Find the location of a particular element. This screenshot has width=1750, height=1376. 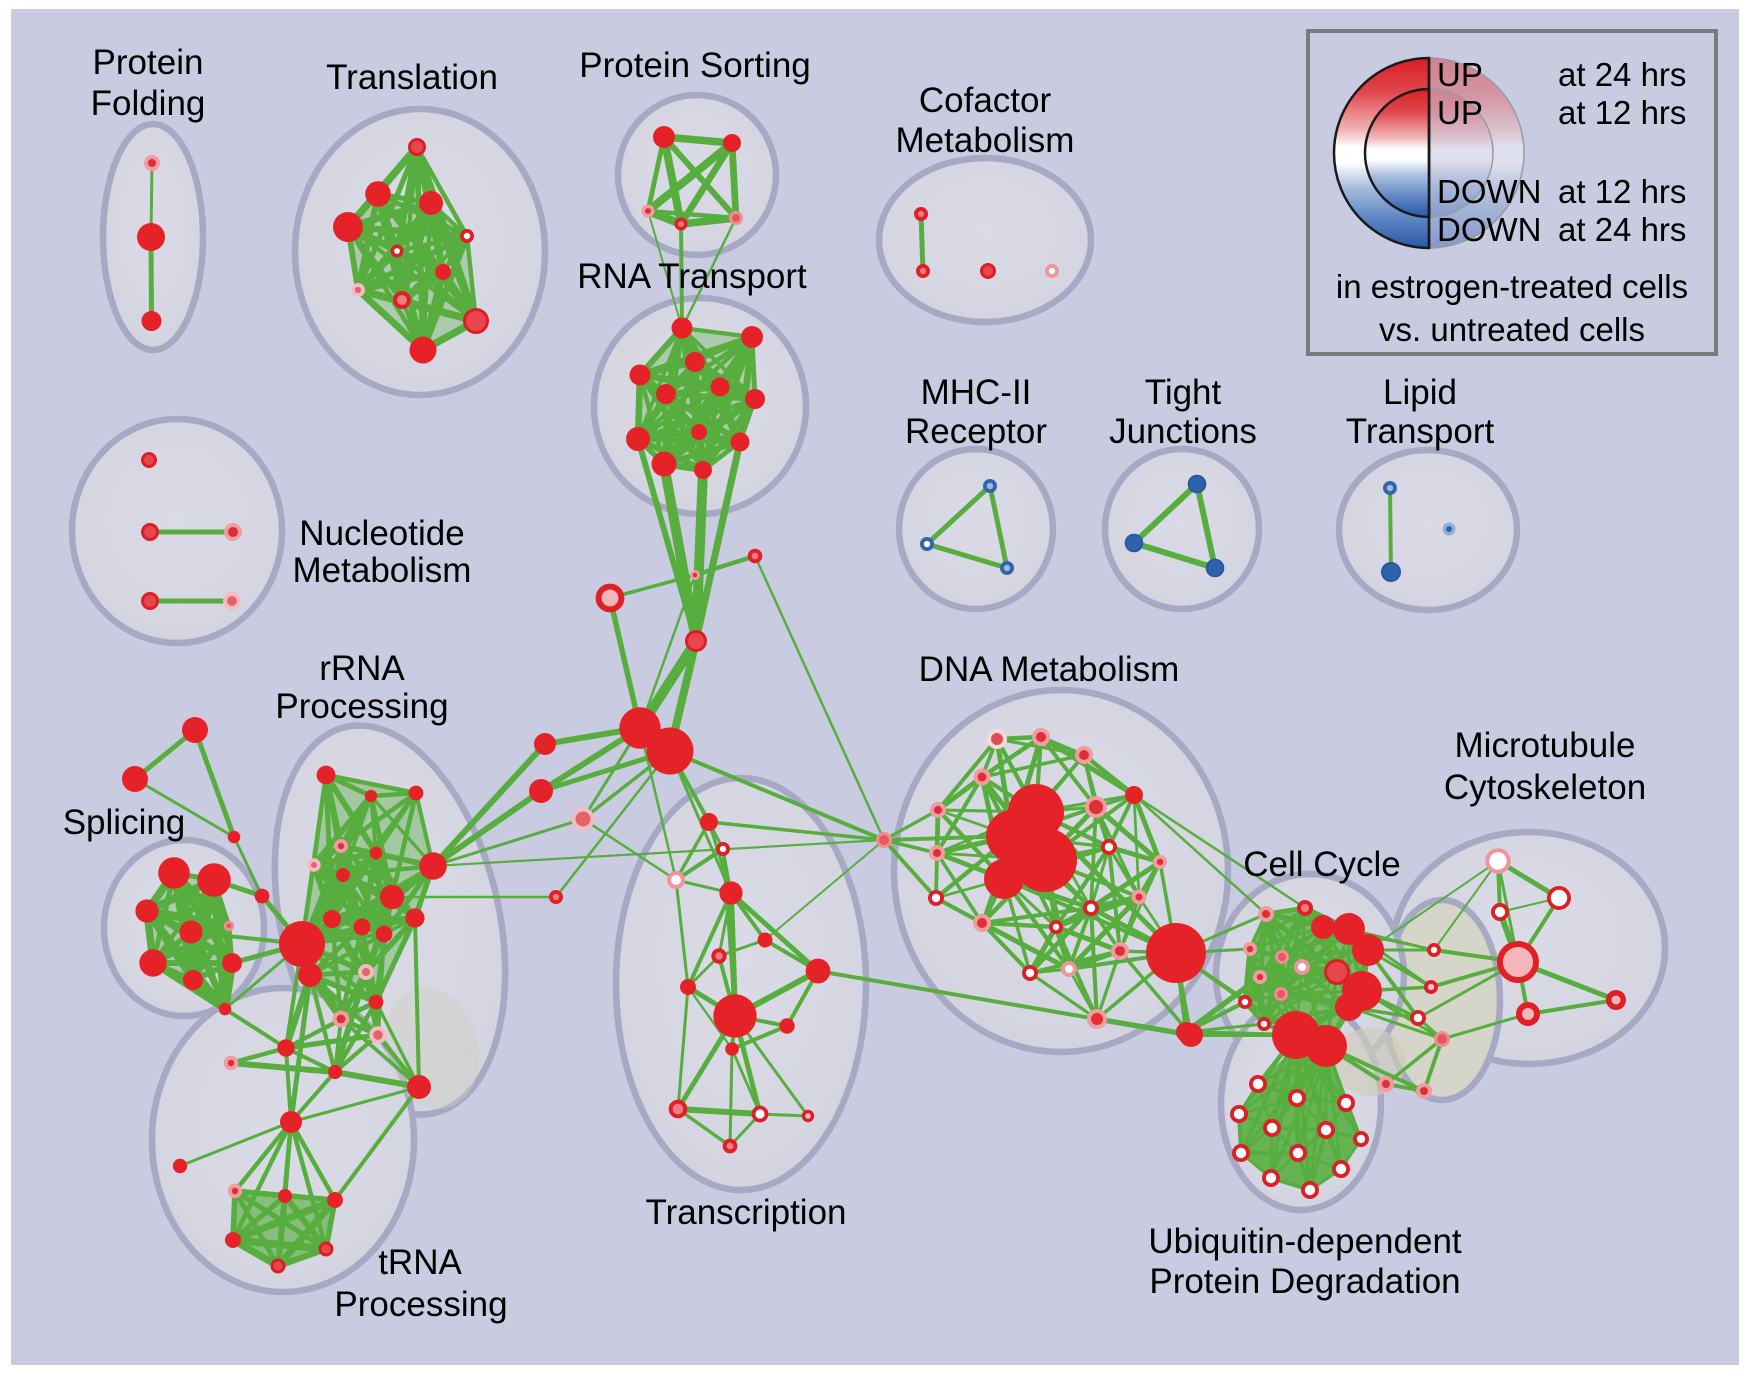

svg-text: Cofactor is located at coordinates (985, 100).